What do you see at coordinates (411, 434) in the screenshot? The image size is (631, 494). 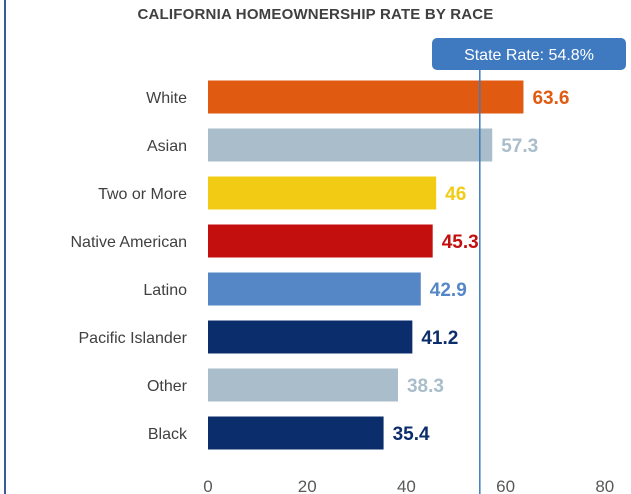 I see `value-label: 35.4` at bounding box center [411, 434].